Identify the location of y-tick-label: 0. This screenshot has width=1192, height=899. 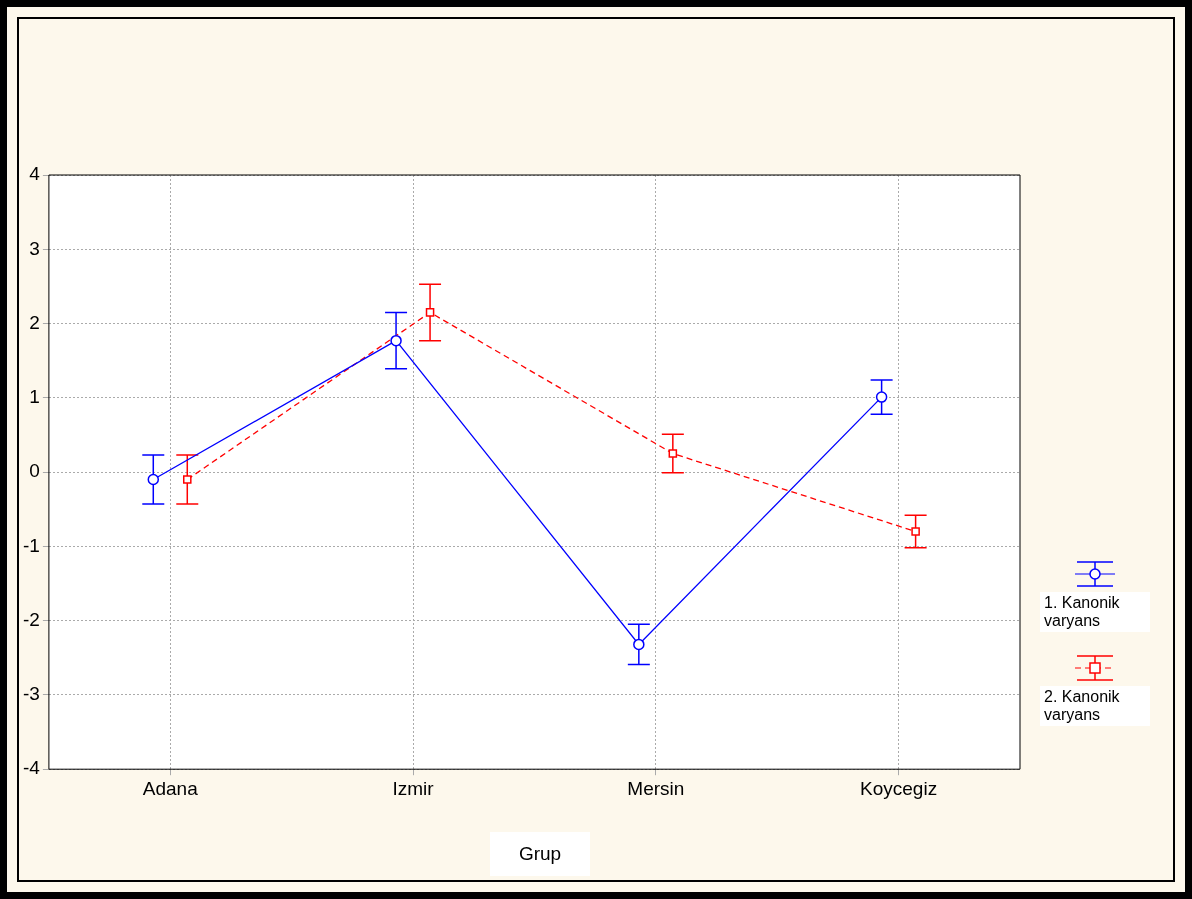
(34, 471).